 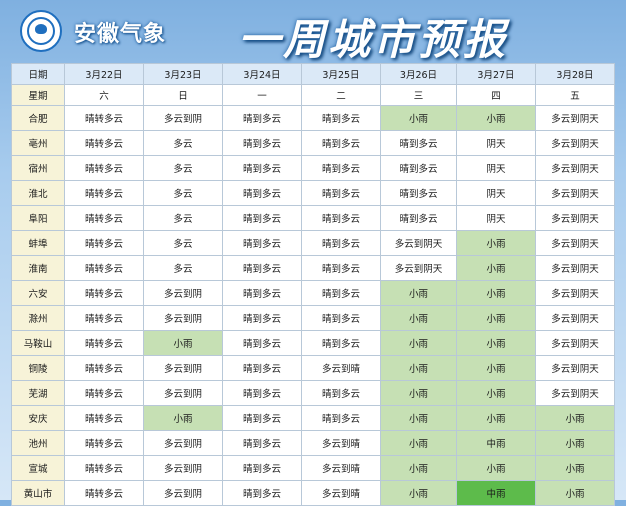 I want to click on date-header: 3月26日, so click(x=418, y=74).